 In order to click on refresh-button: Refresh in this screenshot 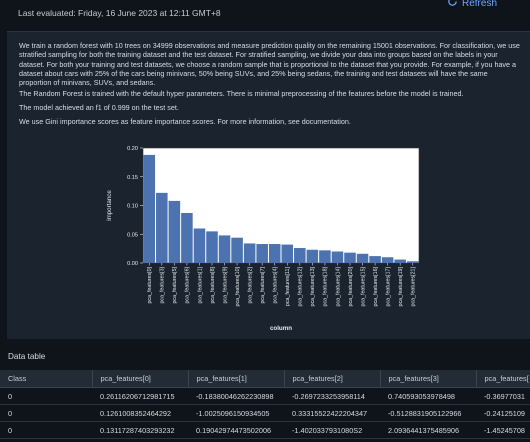, I will do `click(488, 5)`.